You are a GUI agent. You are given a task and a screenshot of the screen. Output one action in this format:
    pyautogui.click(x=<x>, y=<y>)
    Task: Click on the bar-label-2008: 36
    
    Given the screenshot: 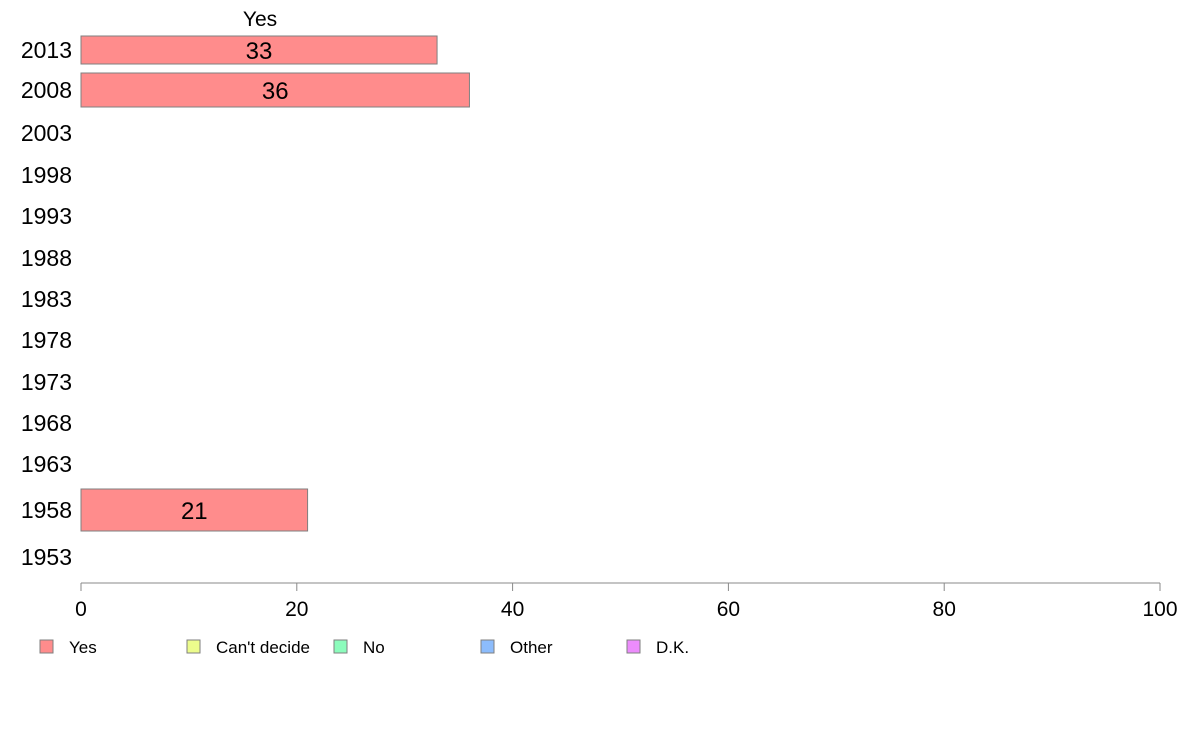 What is the action you would take?
    pyautogui.click(x=275, y=91)
    